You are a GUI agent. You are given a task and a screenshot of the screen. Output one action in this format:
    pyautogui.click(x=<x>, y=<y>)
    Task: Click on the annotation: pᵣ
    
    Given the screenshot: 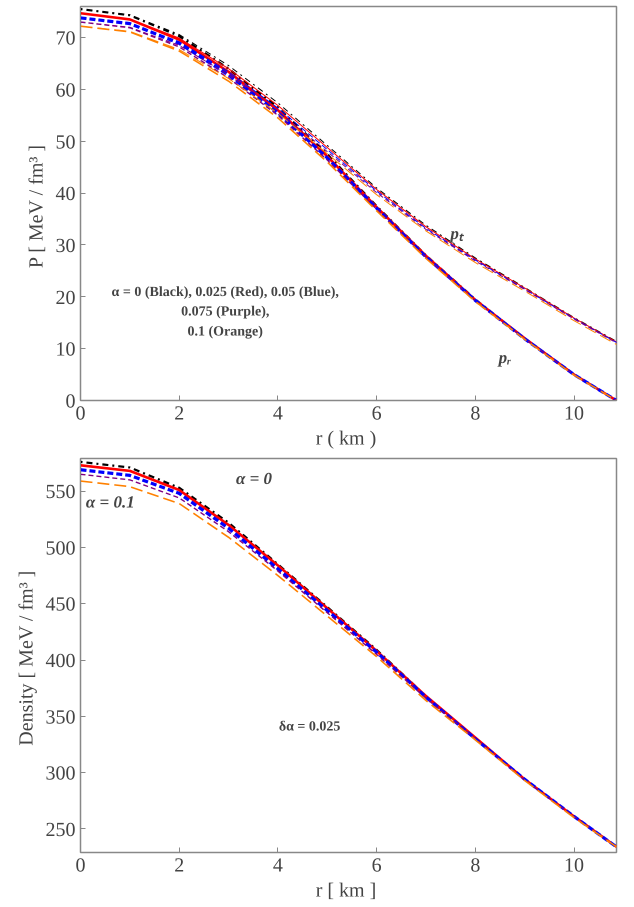 What is the action you would take?
    pyautogui.click(x=504, y=358)
    